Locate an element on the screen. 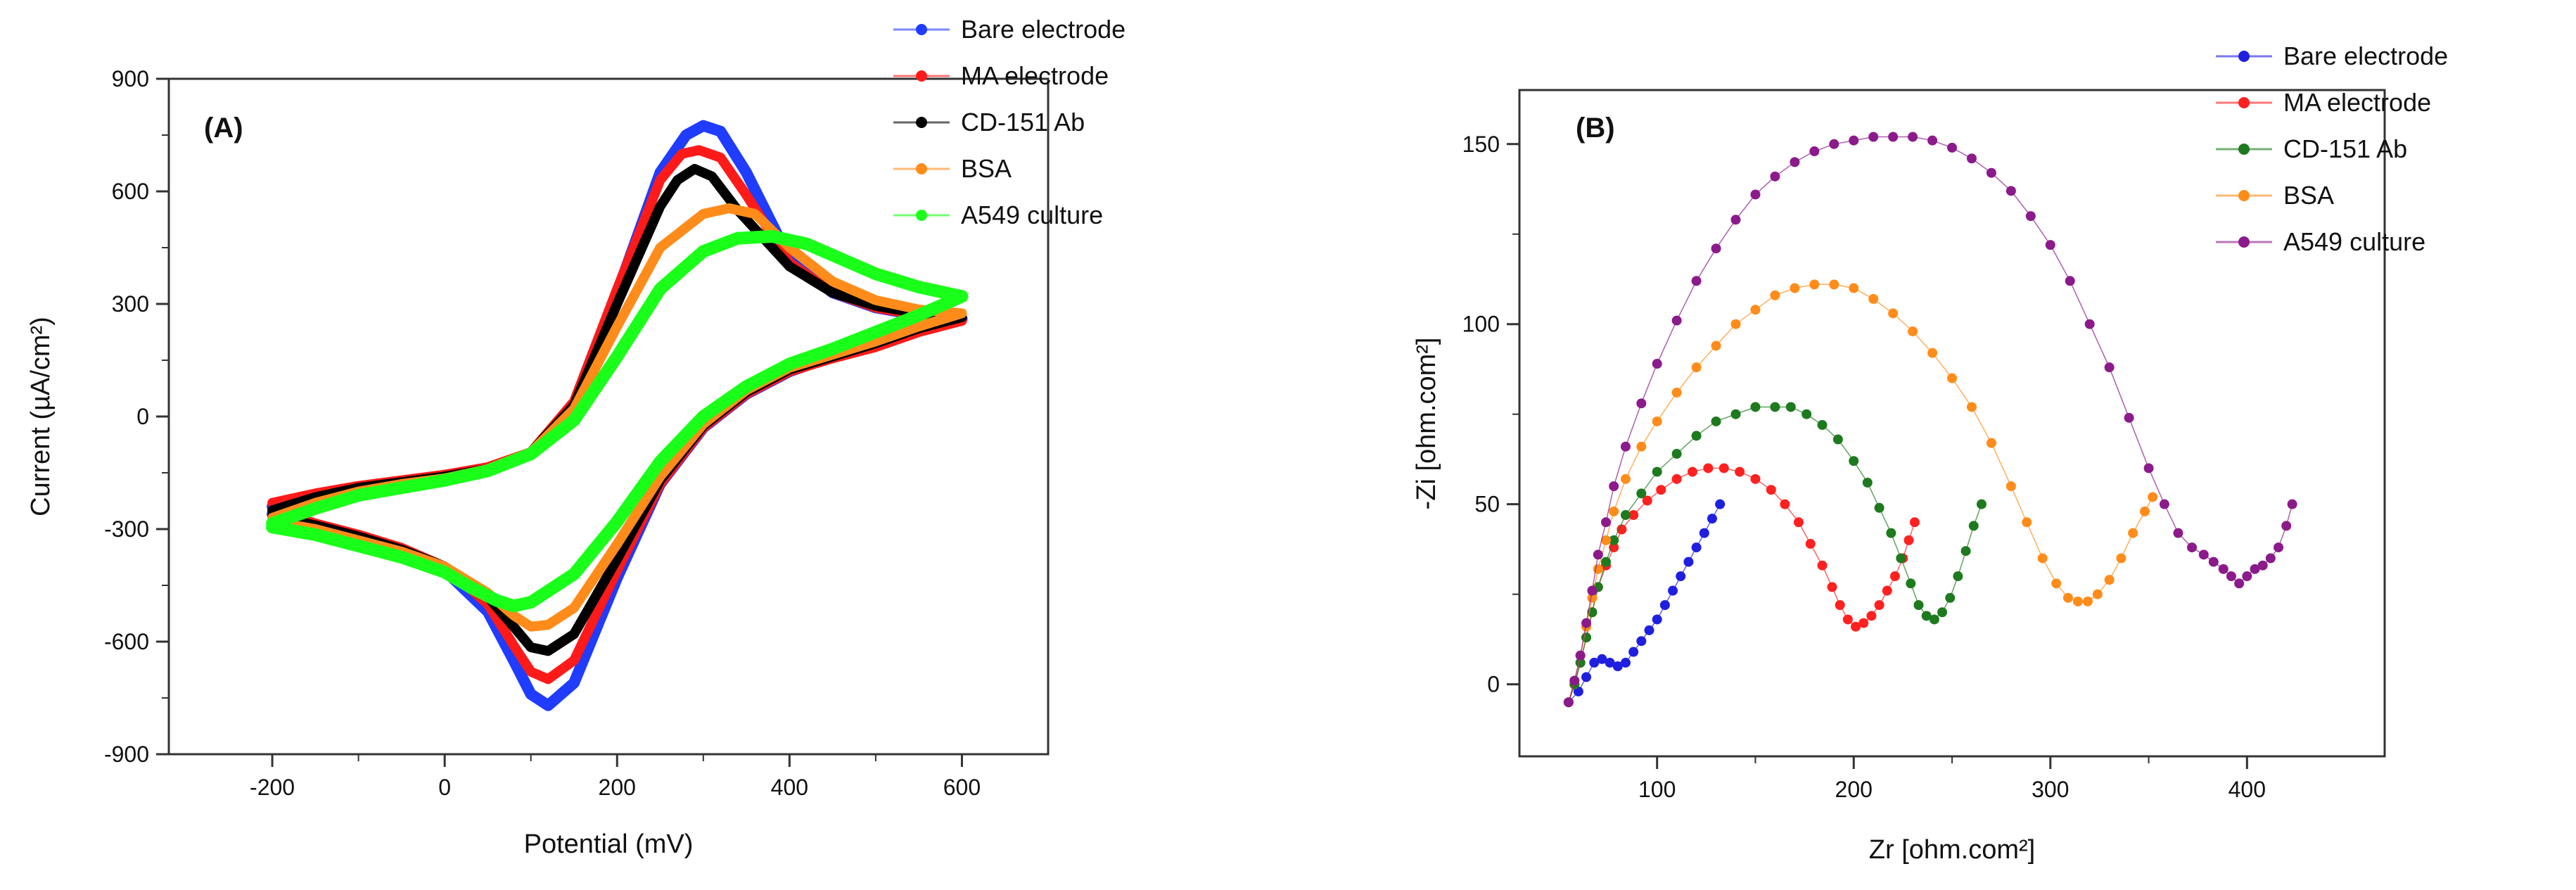  panel-a-label: (A) is located at coordinates (223, 128).